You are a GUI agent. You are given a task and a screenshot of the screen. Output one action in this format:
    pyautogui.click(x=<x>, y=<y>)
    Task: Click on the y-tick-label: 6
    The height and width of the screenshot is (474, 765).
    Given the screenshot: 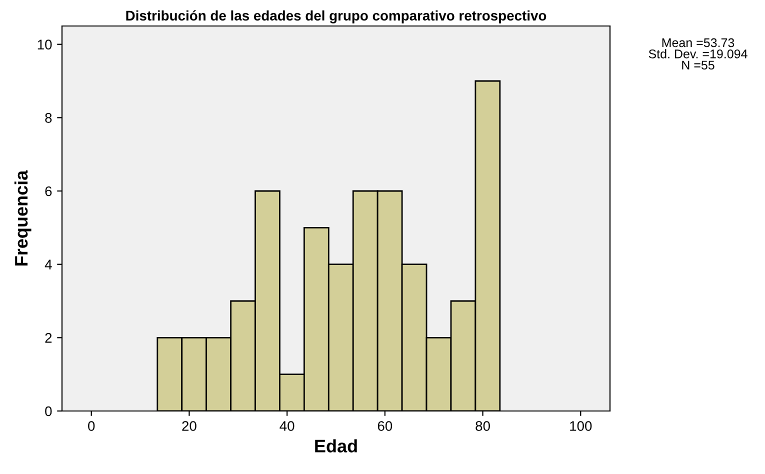 What is the action you would take?
    pyautogui.click(x=48, y=191)
    